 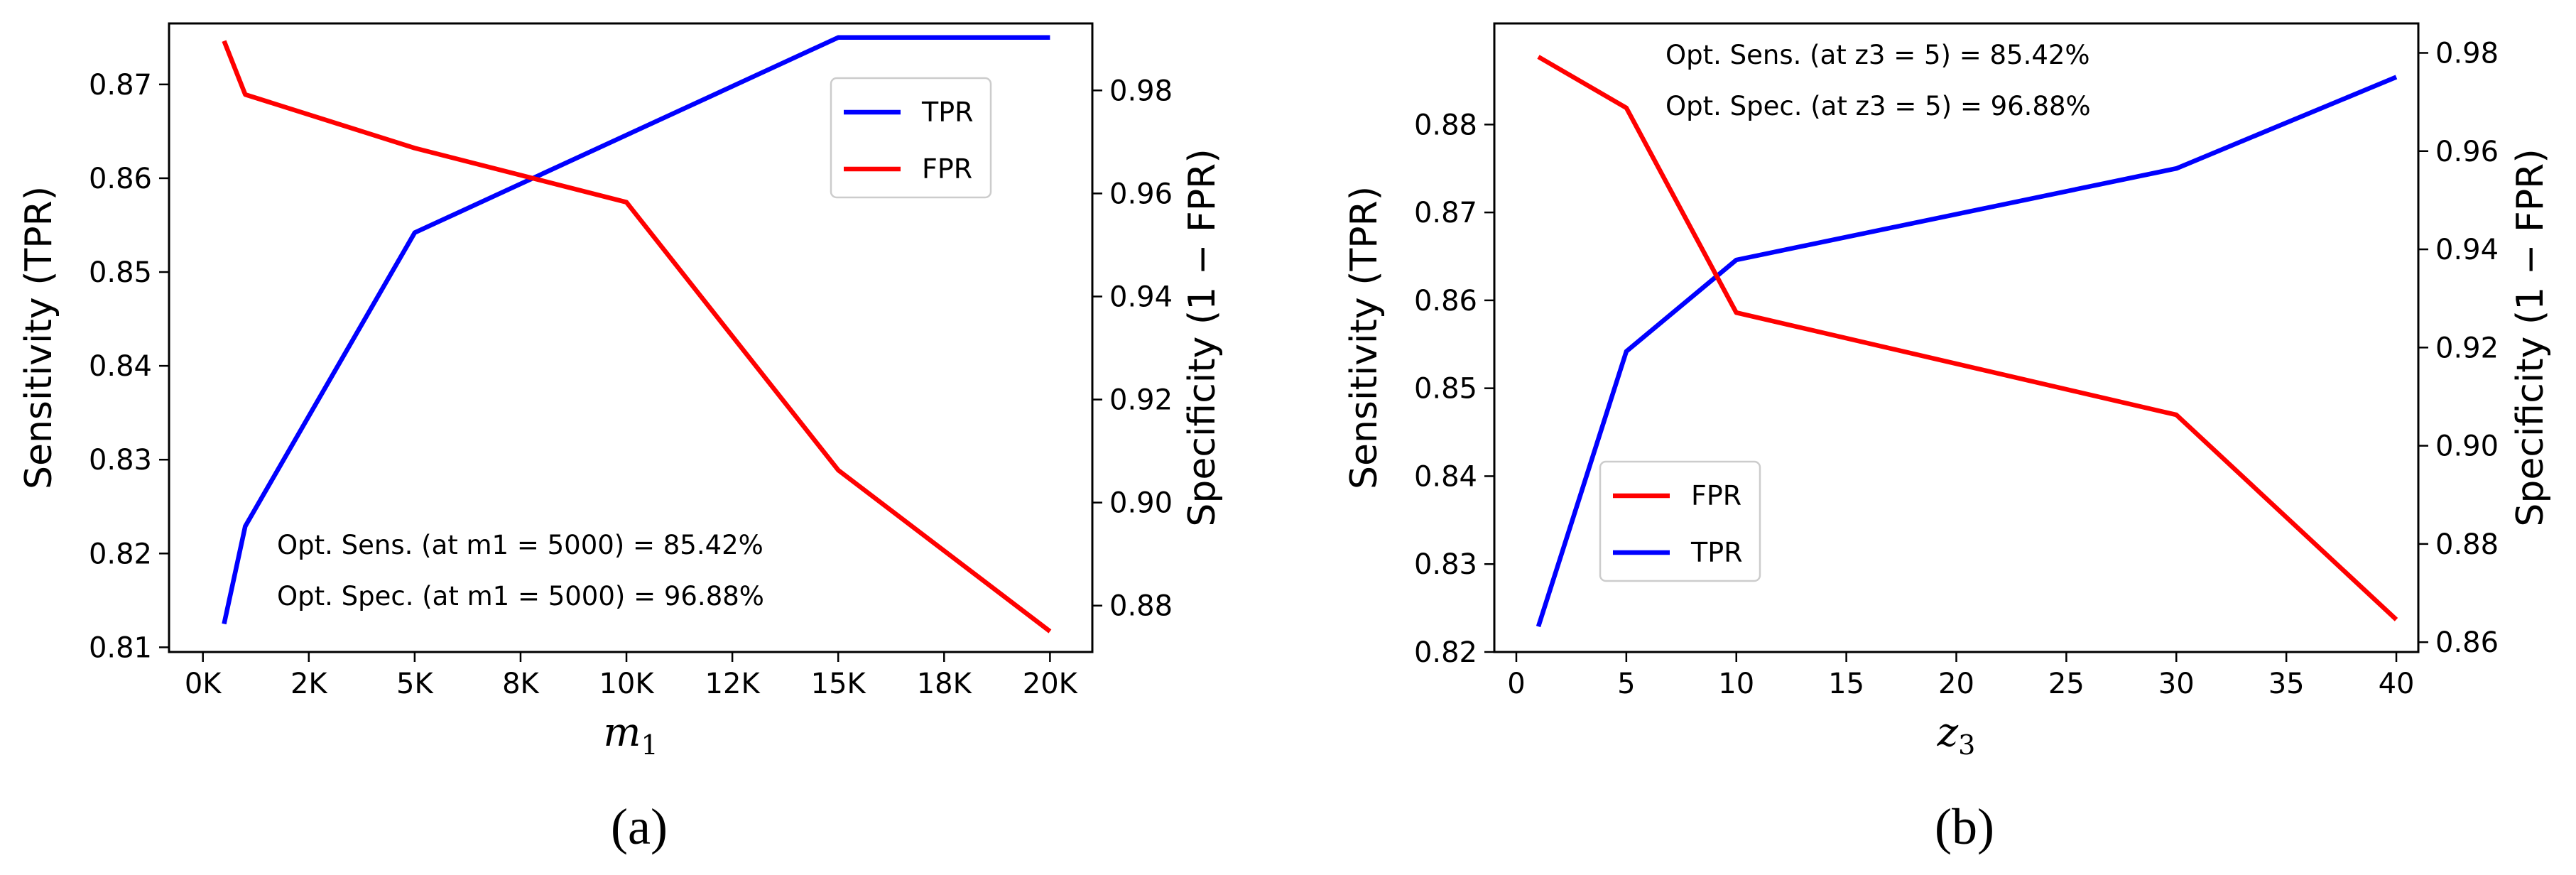 What do you see at coordinates (520, 545) in the screenshot?
I see `annotation-opt-sens: Opt. Sens. (at m1 = 5000) = 85.42%` at bounding box center [520, 545].